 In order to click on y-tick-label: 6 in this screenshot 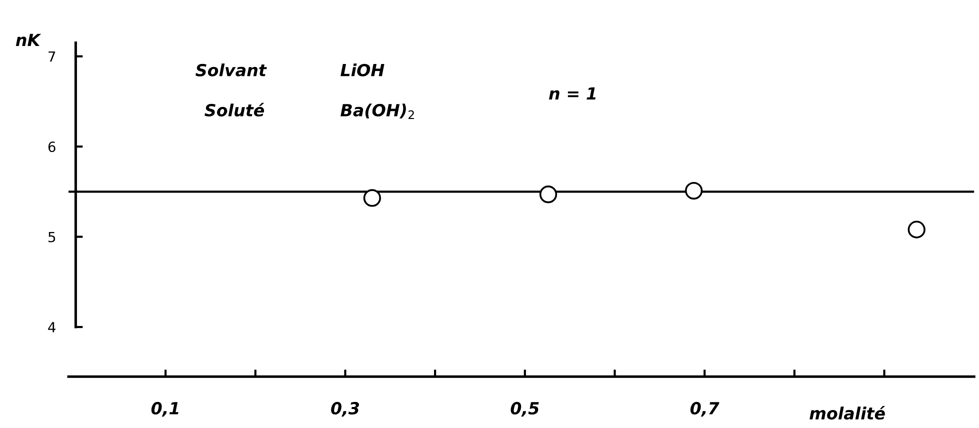, I will do `click(52, 147)`.